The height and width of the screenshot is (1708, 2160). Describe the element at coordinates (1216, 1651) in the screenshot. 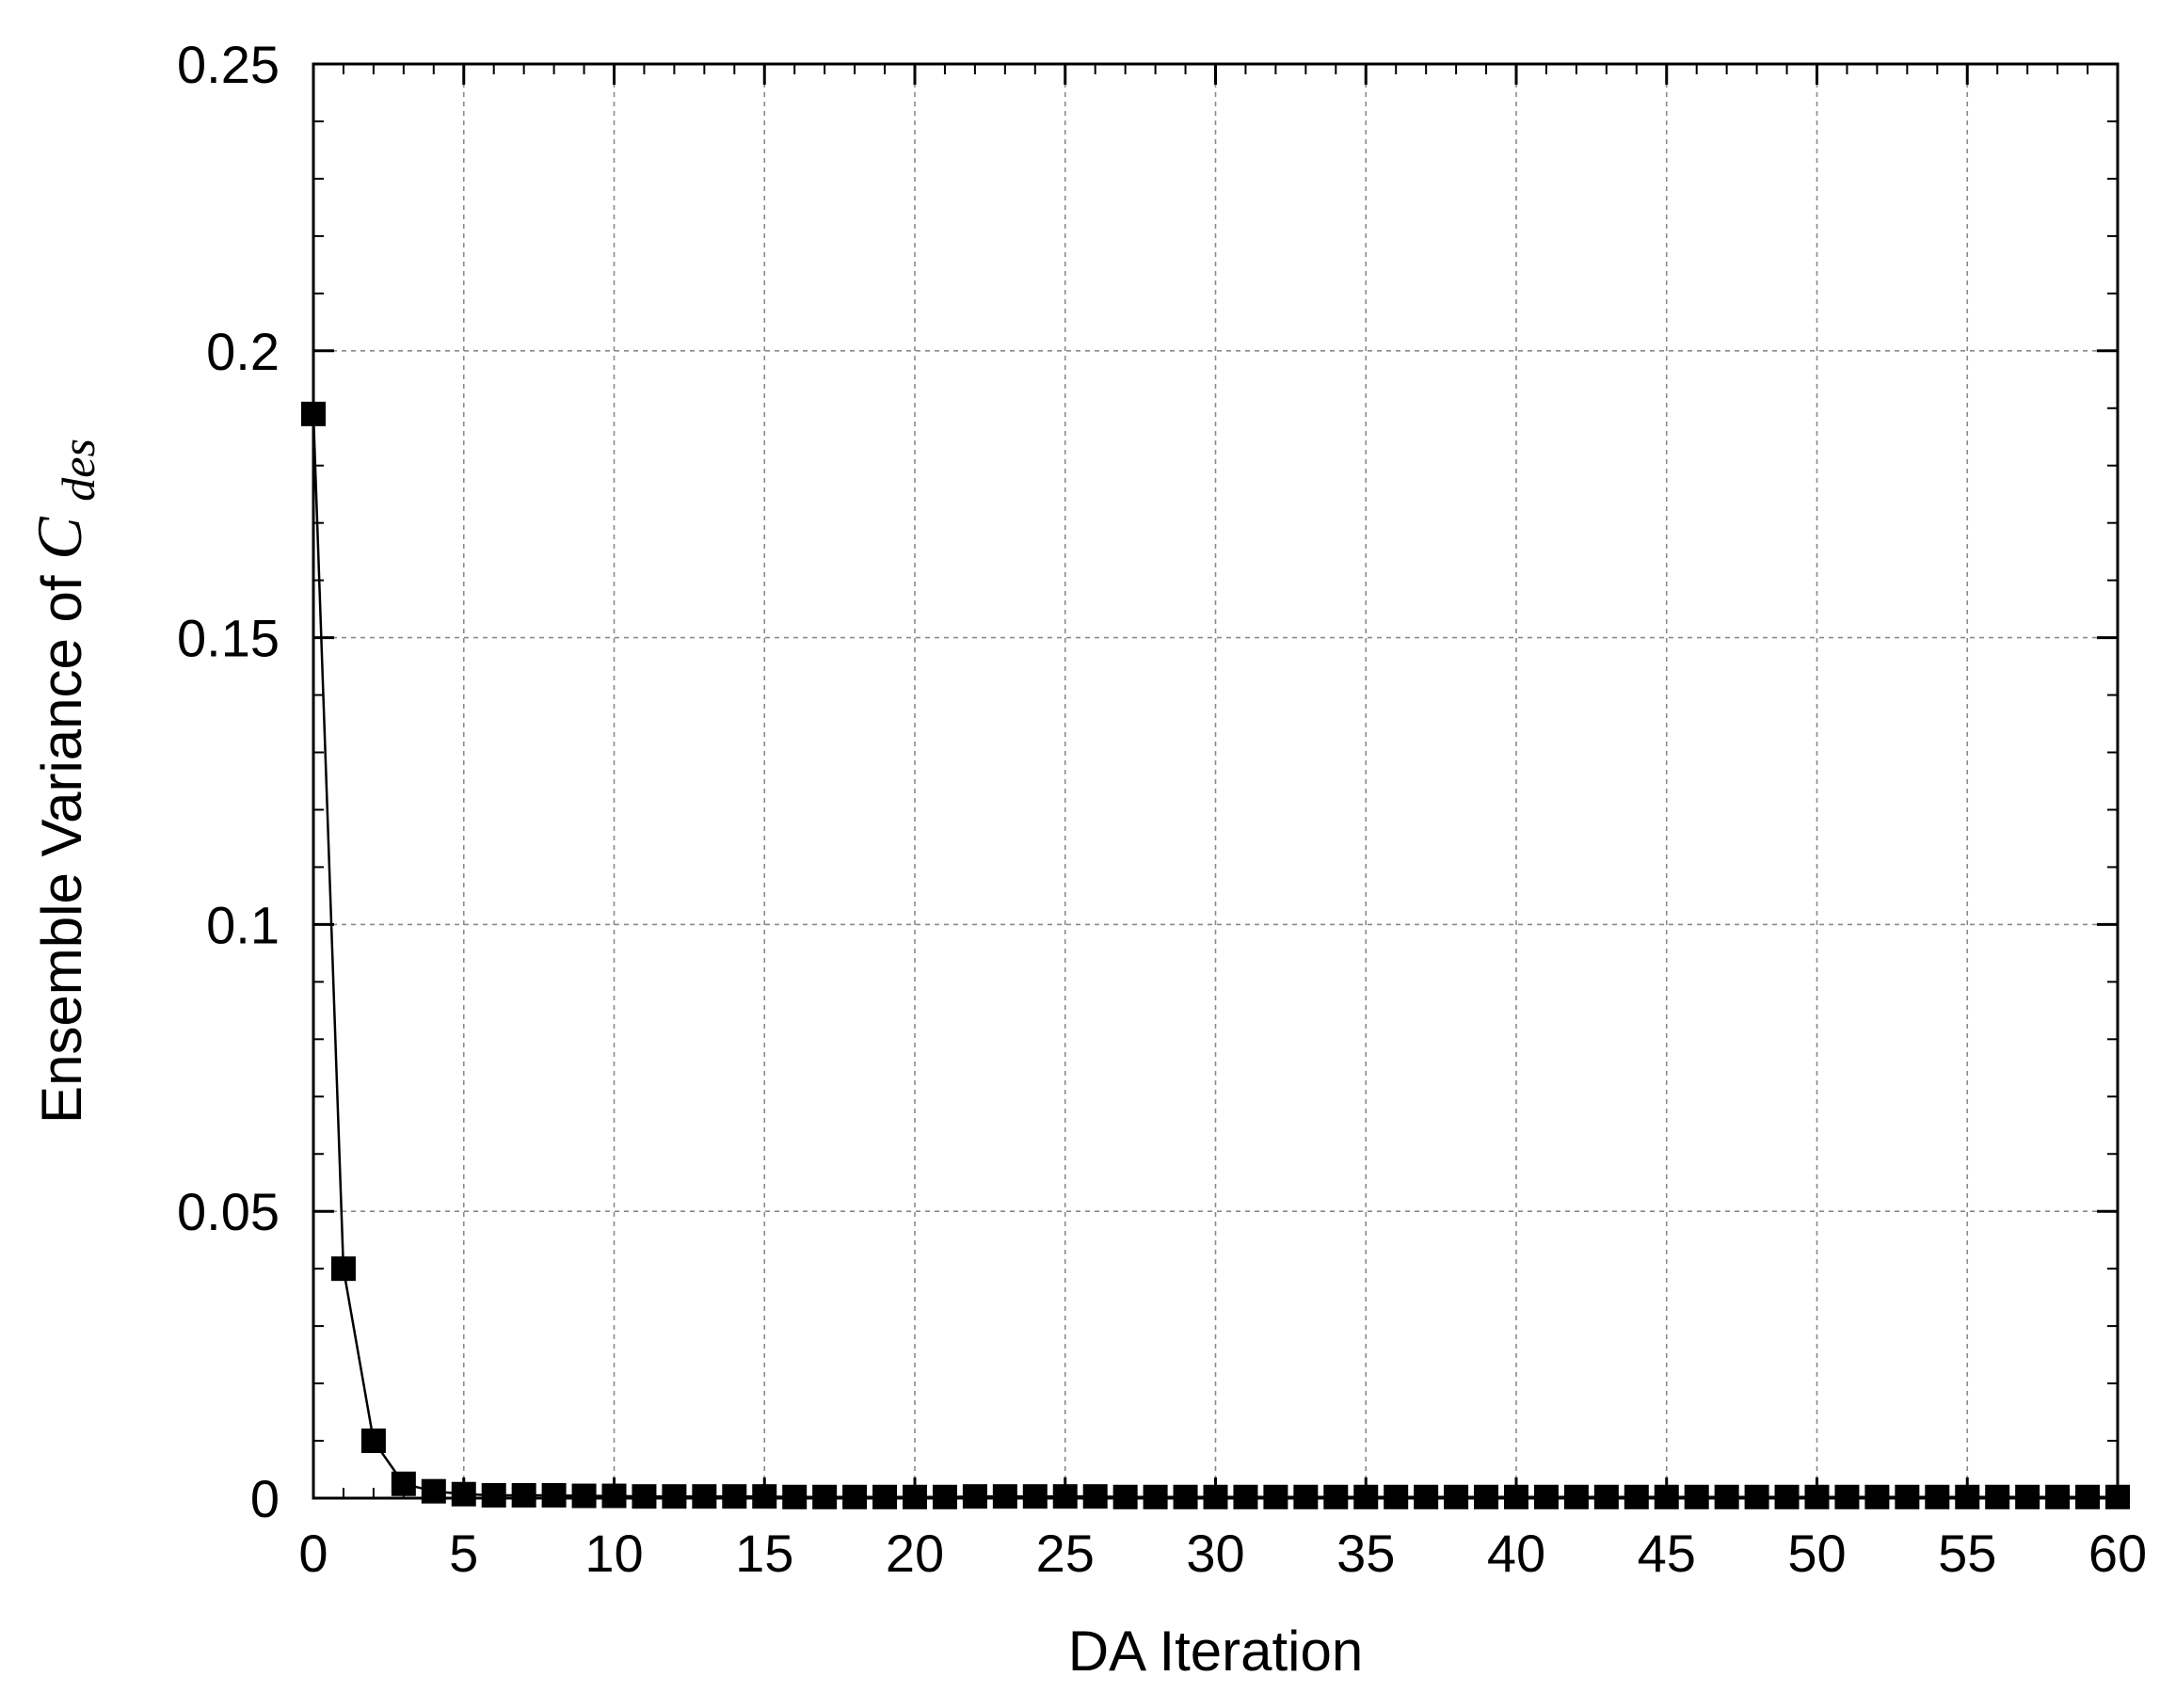

I see `x-axis-title: DA Iteration` at that location.